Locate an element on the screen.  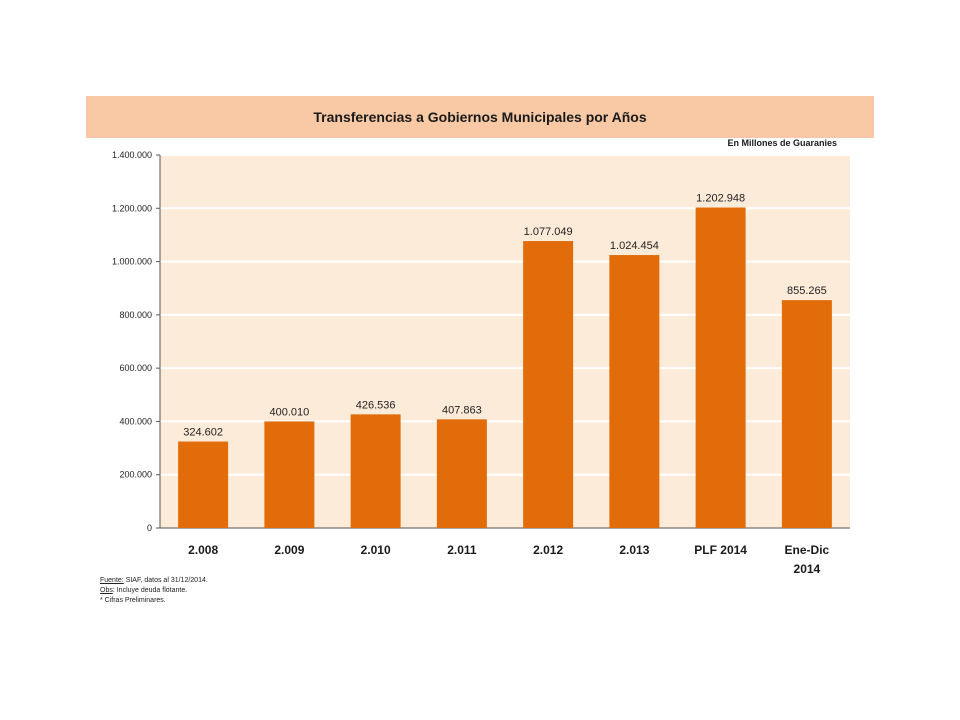
y-tick-label: 800.000 is located at coordinates (135, 315).